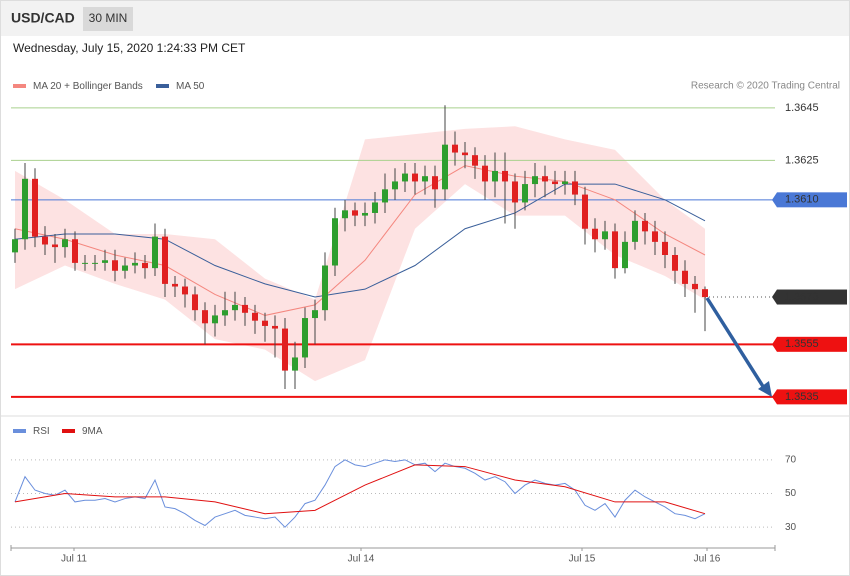 Image resolution: width=850 pixels, height=576 pixels. I want to click on timeframe: 30 MIN, so click(108, 18).